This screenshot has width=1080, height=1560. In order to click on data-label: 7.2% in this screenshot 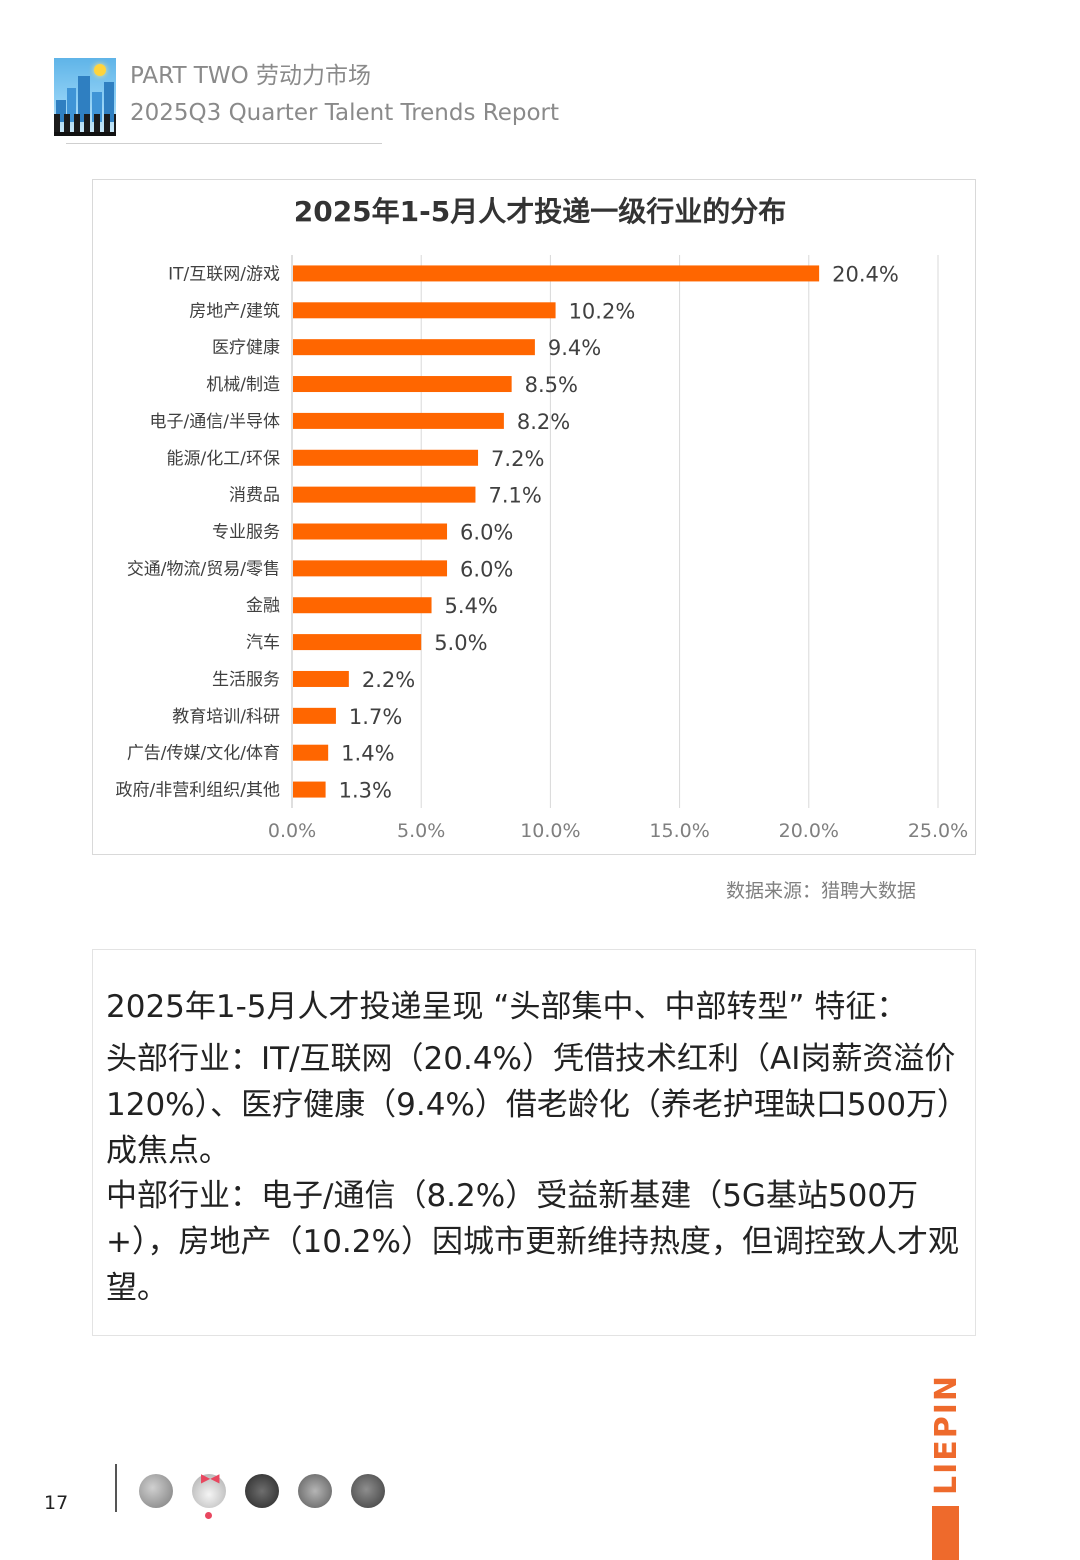, I will do `click(517, 459)`.